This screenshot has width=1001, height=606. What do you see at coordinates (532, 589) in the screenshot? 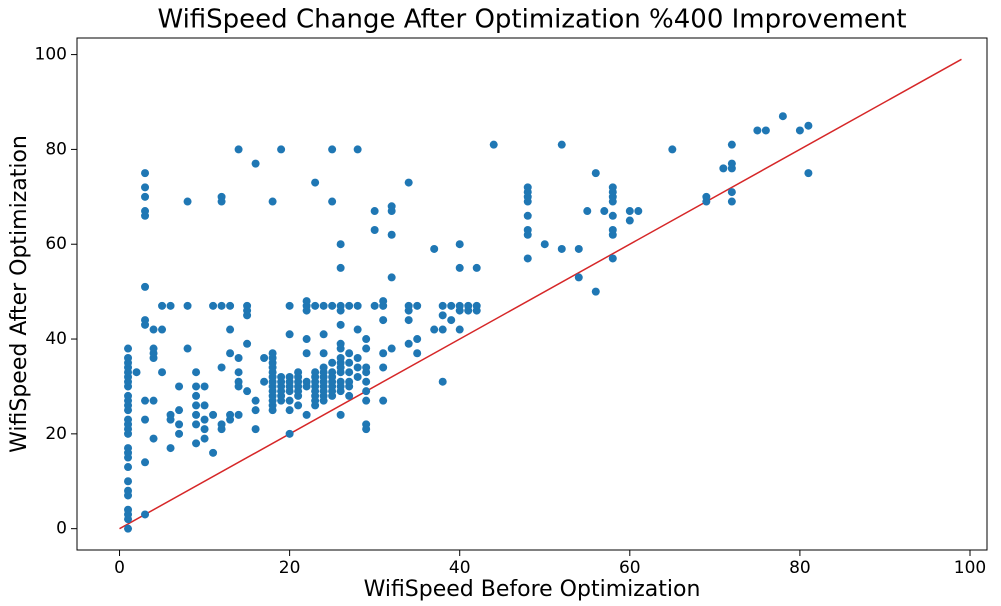
I see `x-axis-label: WifiSpeed Before Optimization` at bounding box center [532, 589].